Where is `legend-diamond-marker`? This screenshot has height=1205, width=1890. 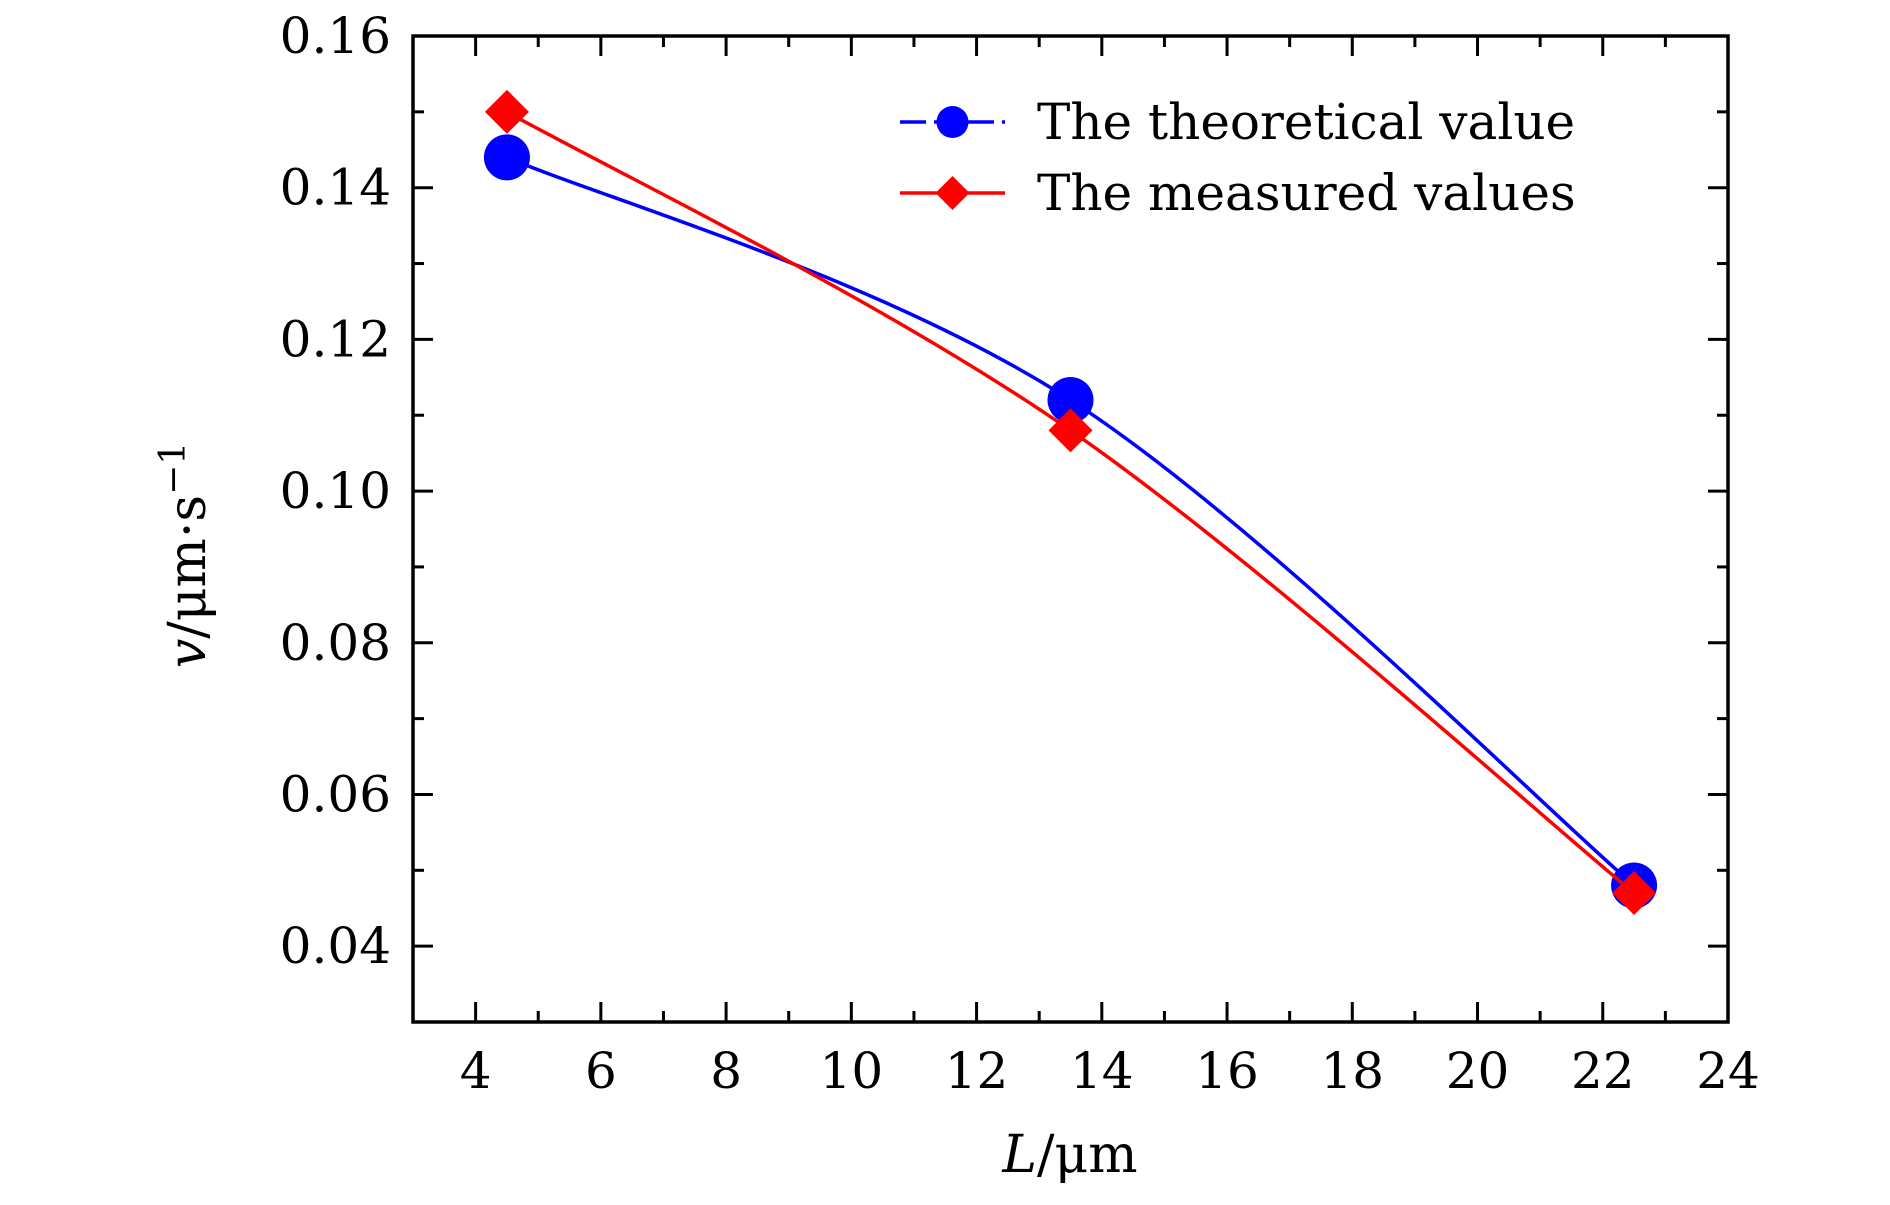 legend-diamond-marker is located at coordinates (952, 193).